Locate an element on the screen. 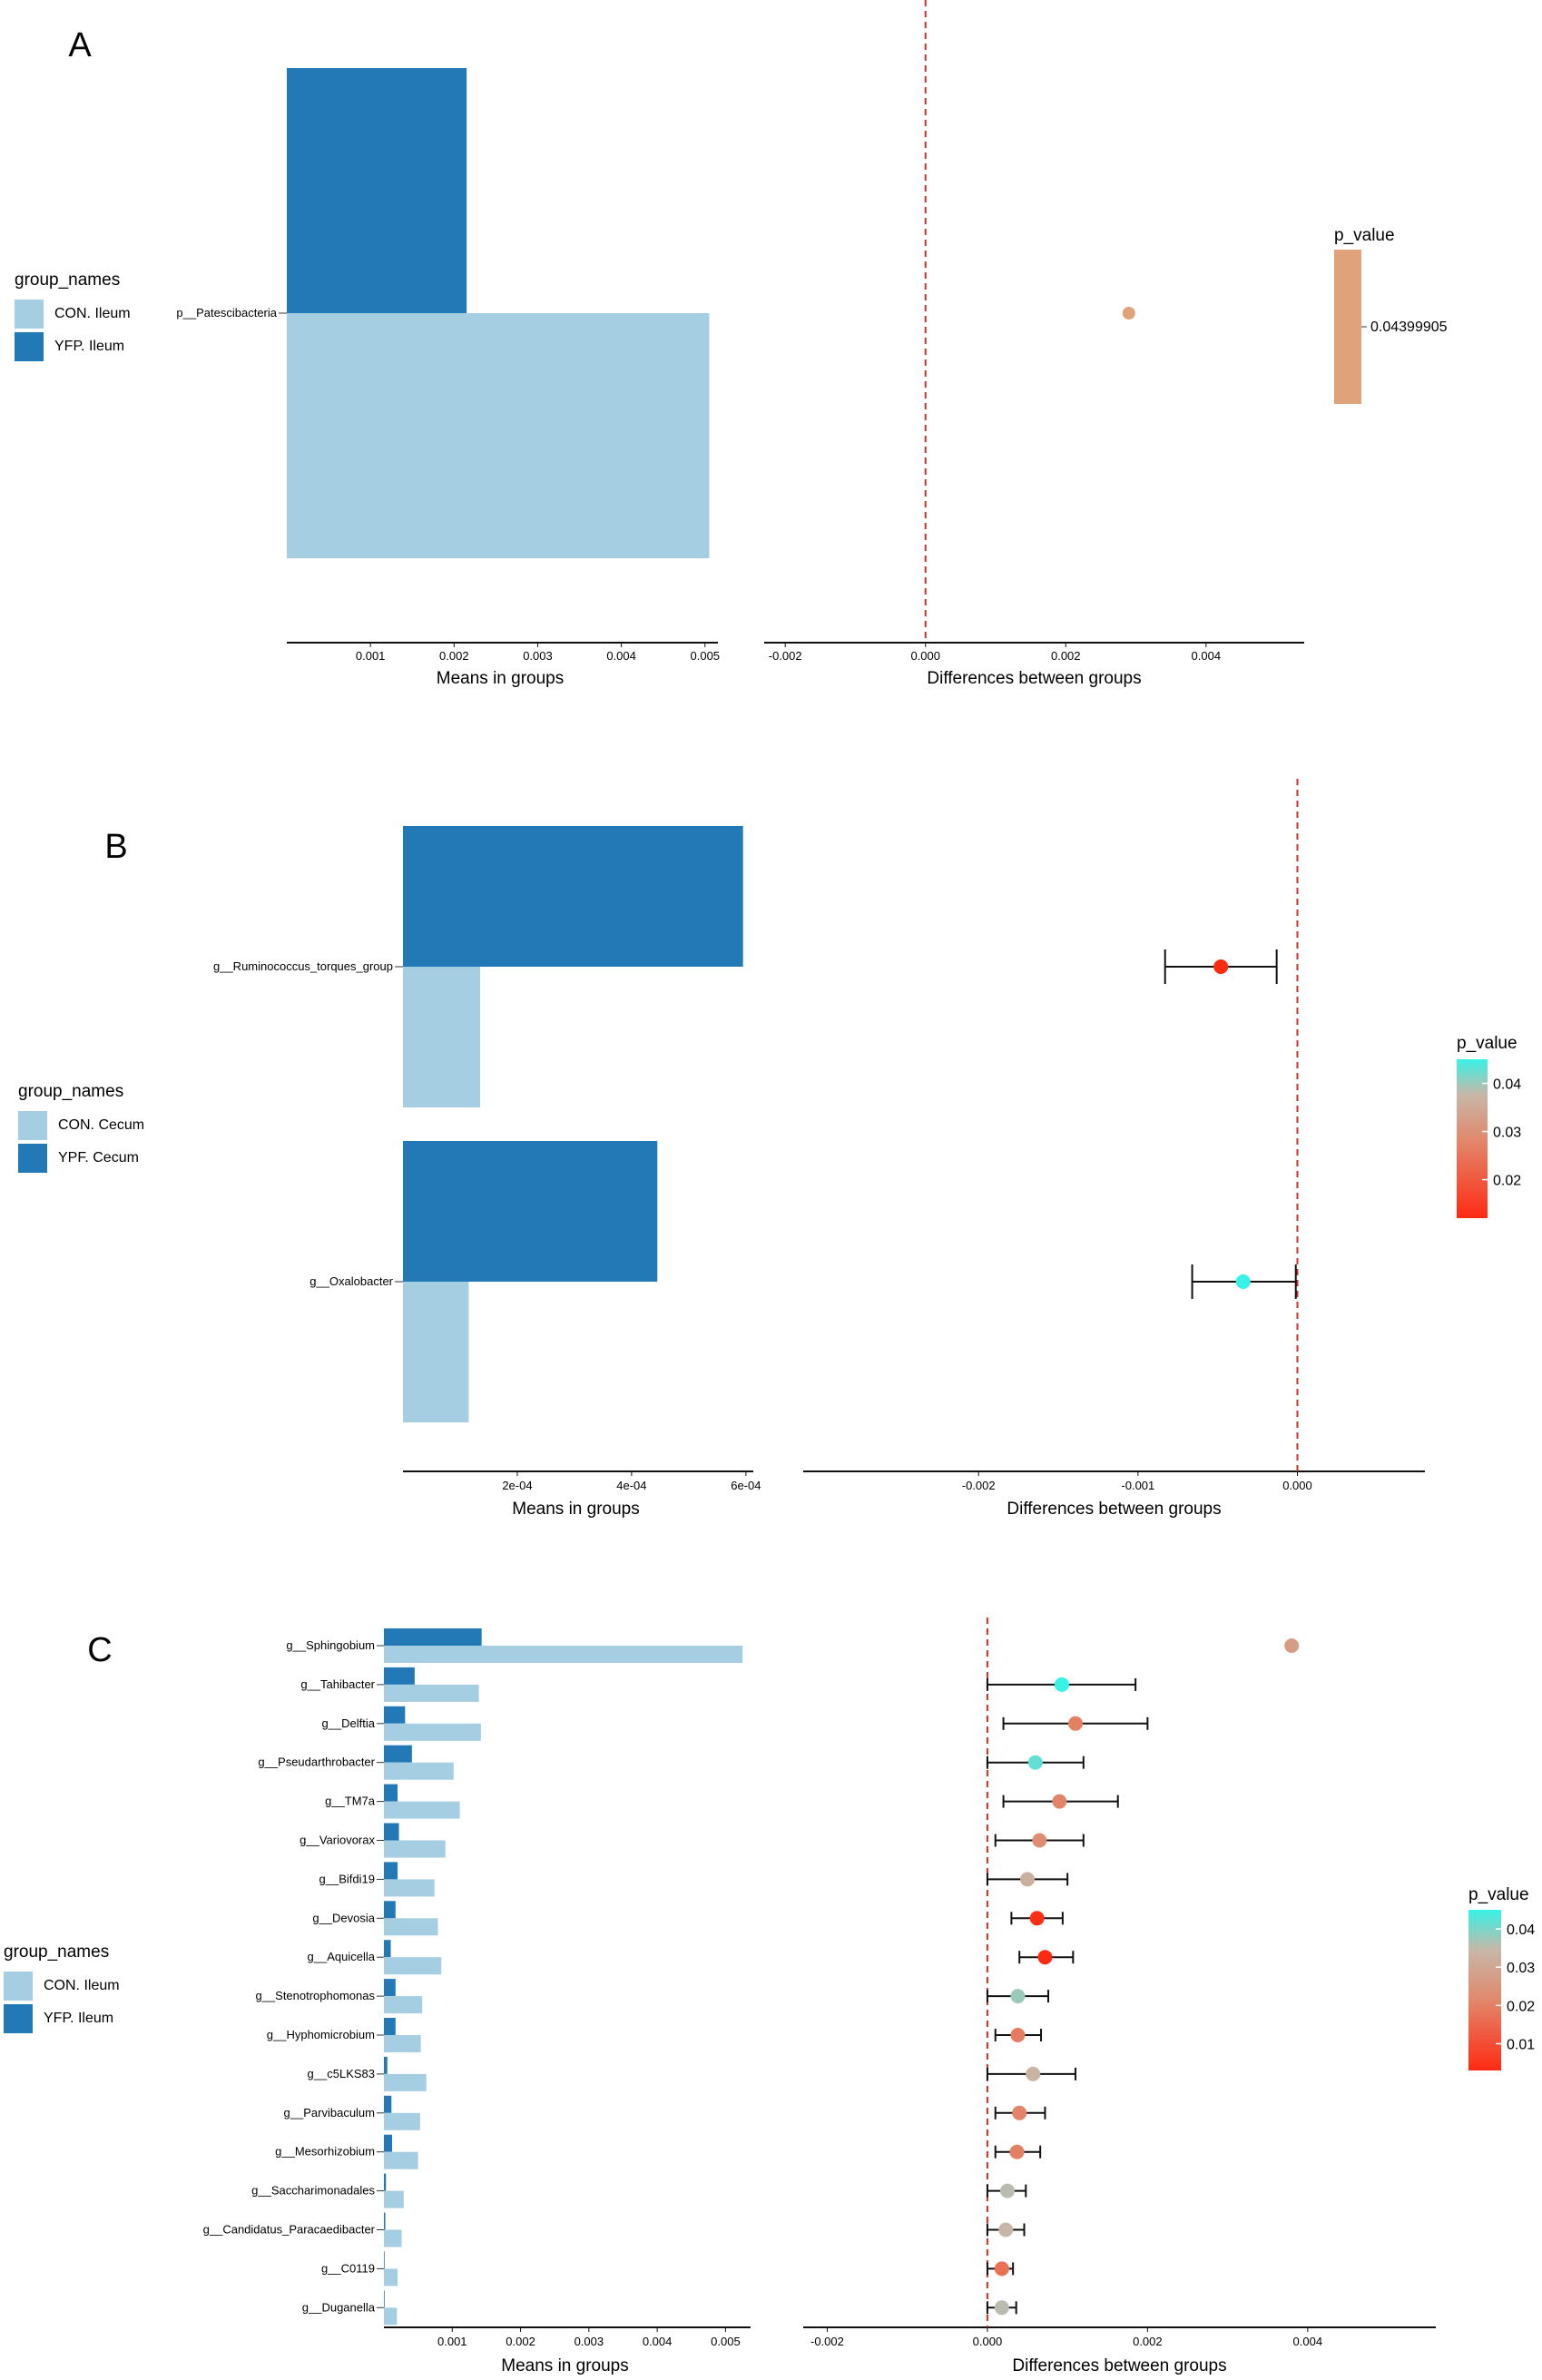 The width and height of the screenshot is (1542, 2380). means-axis-tick-label: 6e-04 is located at coordinates (746, 1486).